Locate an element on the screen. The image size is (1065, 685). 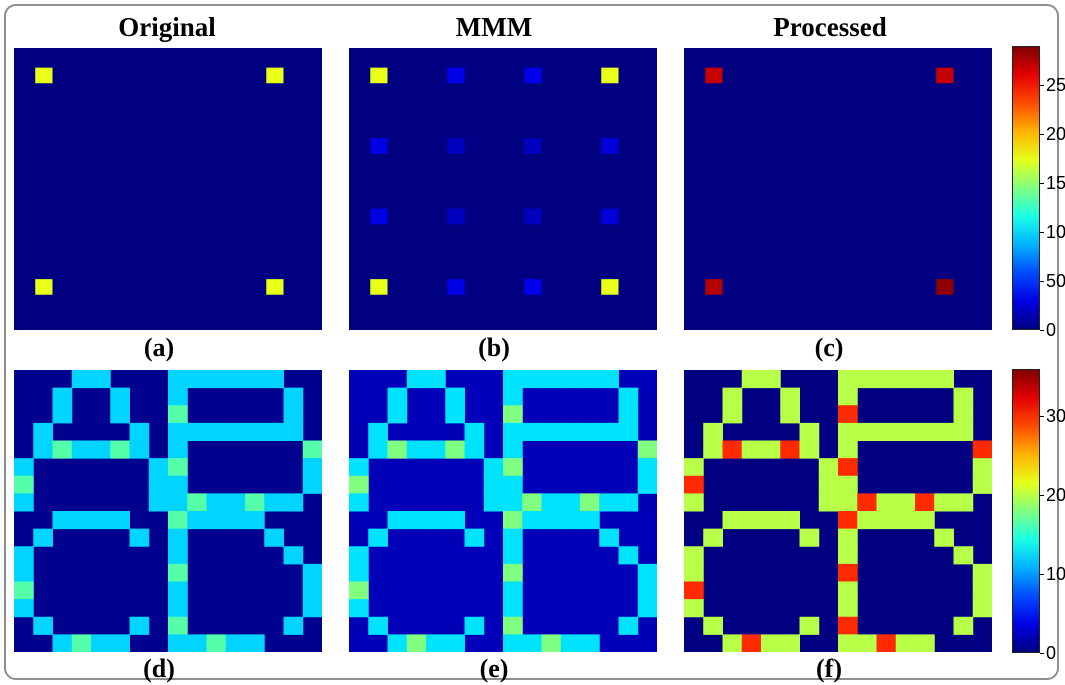
colorbar-top is located at coordinates (1026, 188).